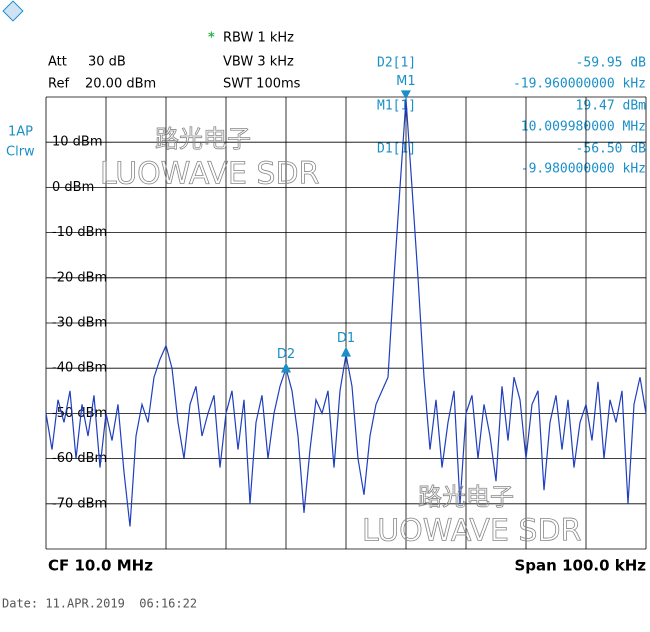 This screenshot has width=650, height=632. What do you see at coordinates (107, 62) in the screenshot?
I see `att: 30 dB` at bounding box center [107, 62].